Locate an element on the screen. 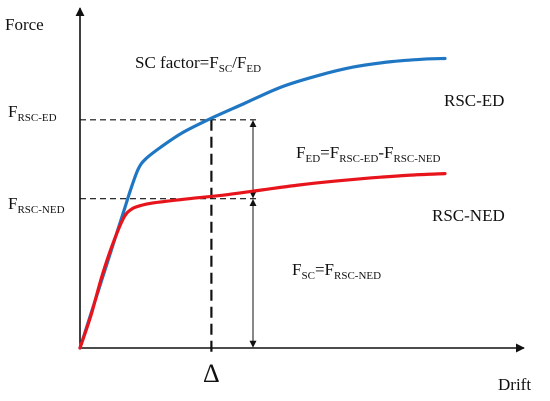 This screenshot has width=550, height=401. x-axis-label: Drift is located at coordinates (514, 384).